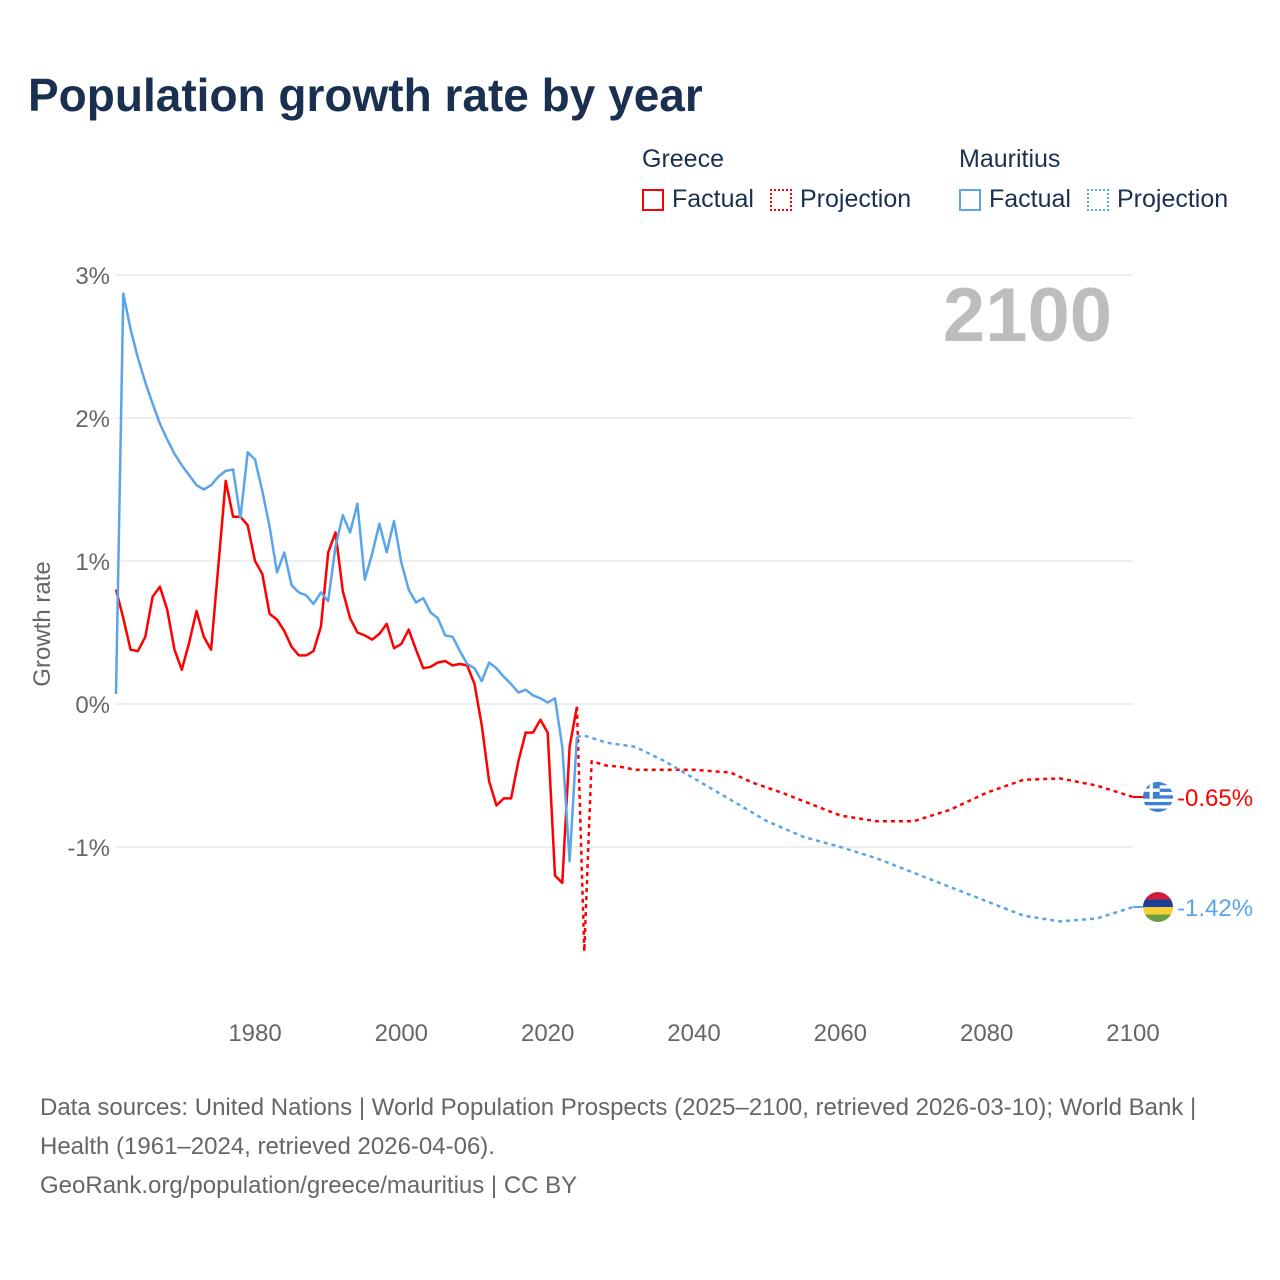 This screenshot has width=1280, height=1280. What do you see at coordinates (1097, 199) in the screenshot?
I see `legend-swatch-mauritius-projection` at bounding box center [1097, 199].